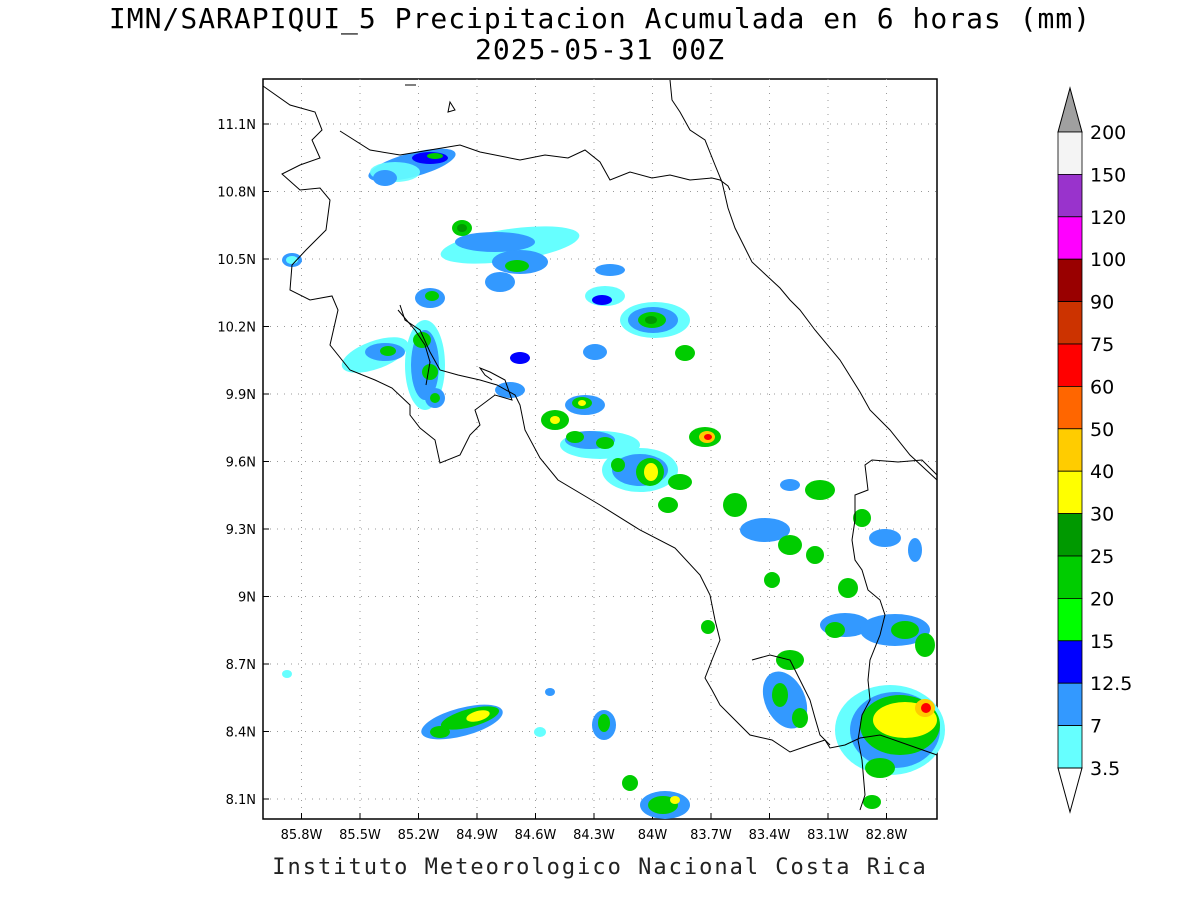 The height and width of the screenshot is (900, 1200). I want to click on lon-tick-label: 84.3W, so click(594, 835).